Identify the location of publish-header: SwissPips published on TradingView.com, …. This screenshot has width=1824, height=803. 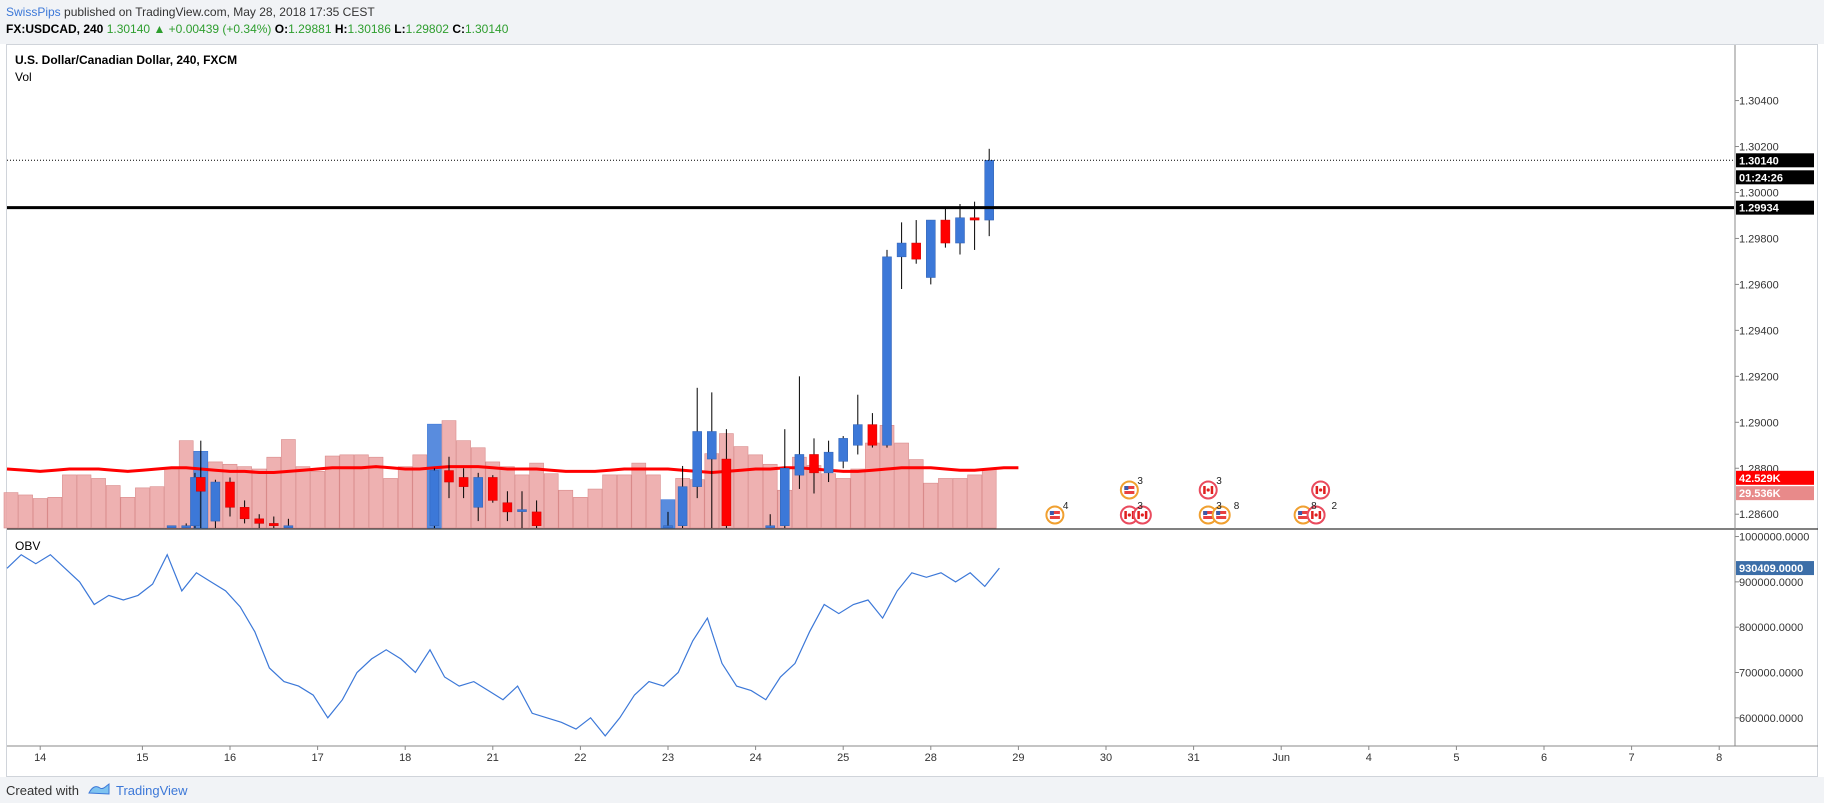
(912, 22).